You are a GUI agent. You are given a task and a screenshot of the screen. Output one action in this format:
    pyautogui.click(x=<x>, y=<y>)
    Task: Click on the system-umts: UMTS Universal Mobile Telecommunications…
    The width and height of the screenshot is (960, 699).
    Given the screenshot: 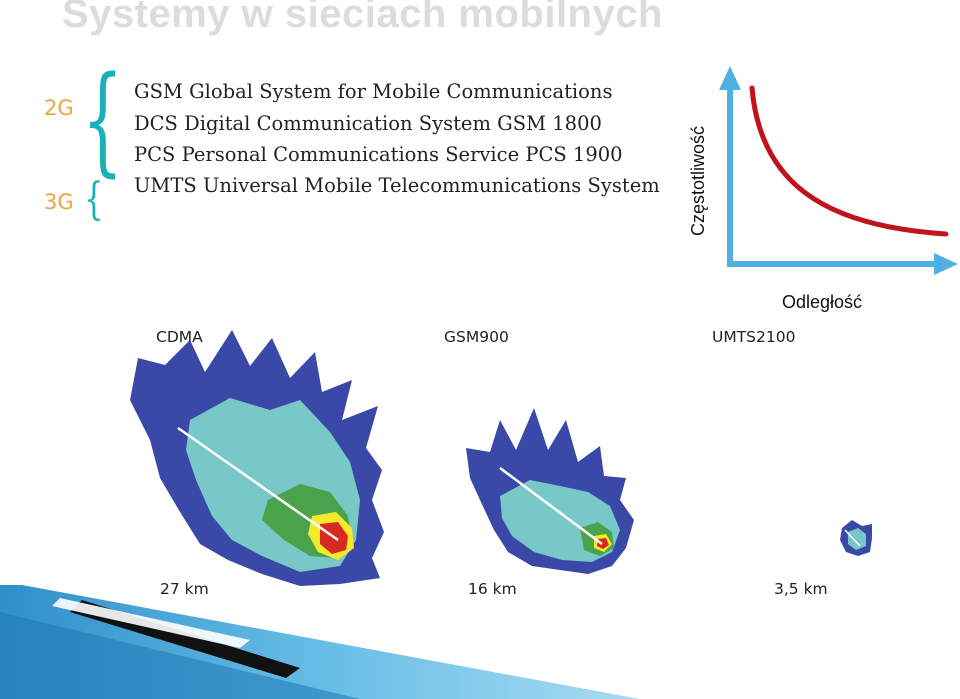 What is the action you would take?
    pyautogui.click(x=397, y=185)
    